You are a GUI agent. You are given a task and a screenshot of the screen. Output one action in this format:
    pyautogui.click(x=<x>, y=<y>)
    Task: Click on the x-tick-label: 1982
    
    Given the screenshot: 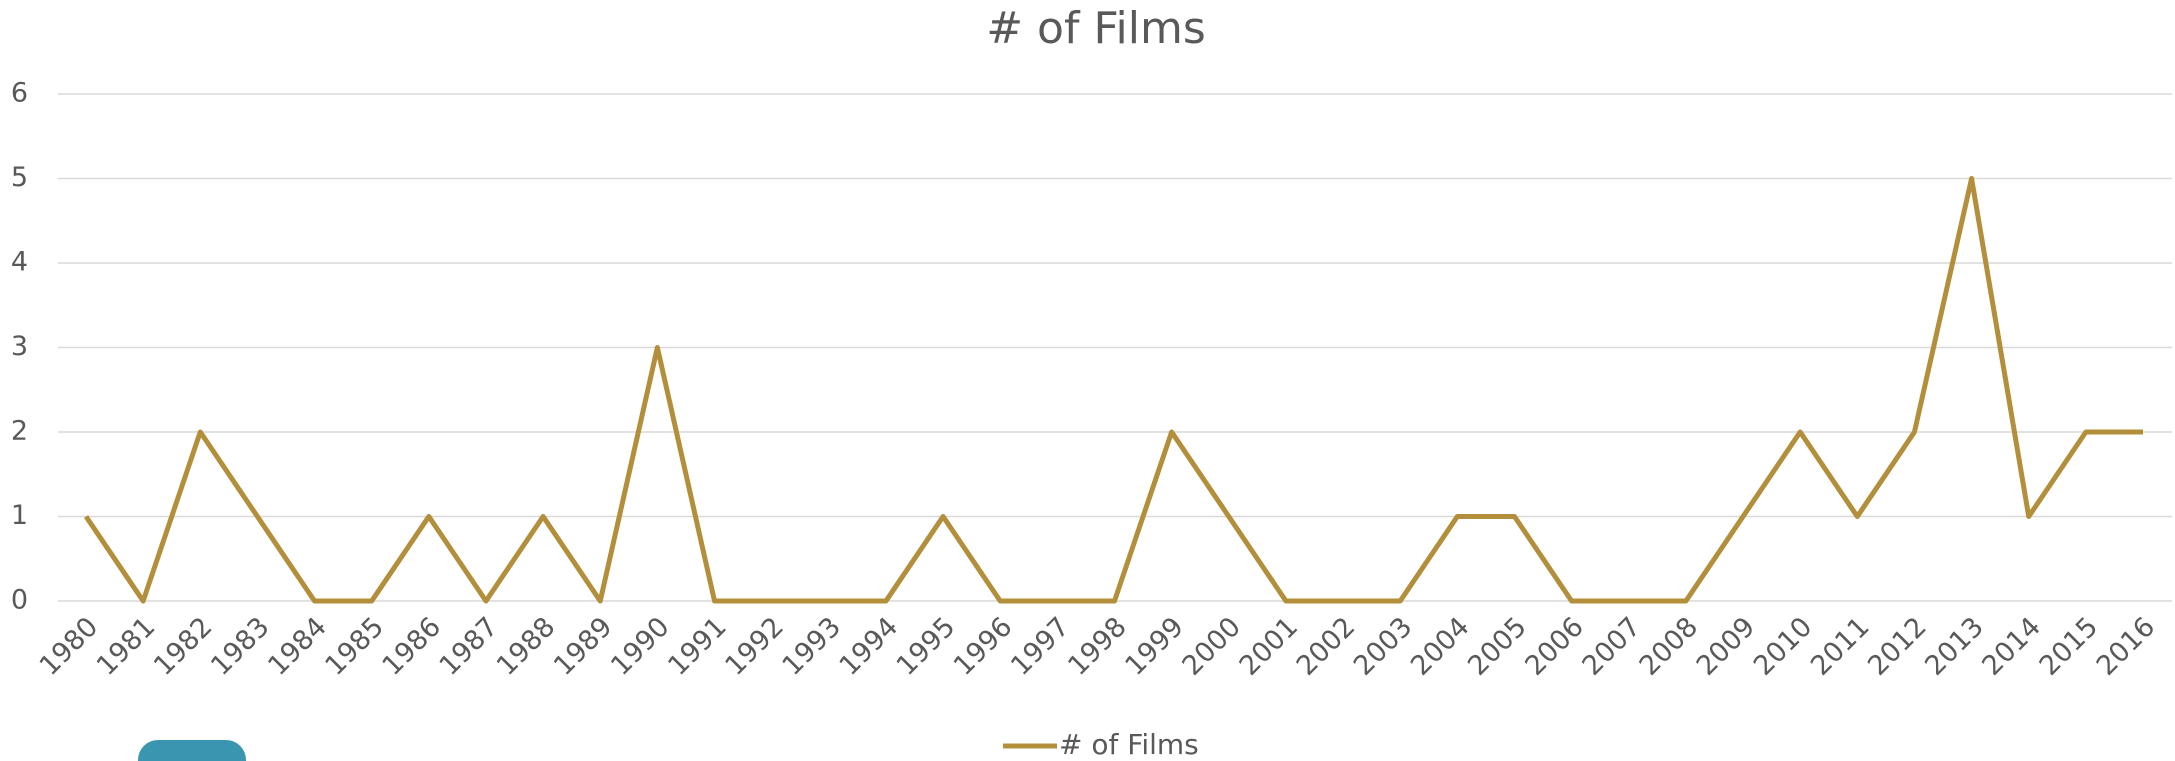 What is the action you would take?
    pyautogui.click(x=183, y=646)
    